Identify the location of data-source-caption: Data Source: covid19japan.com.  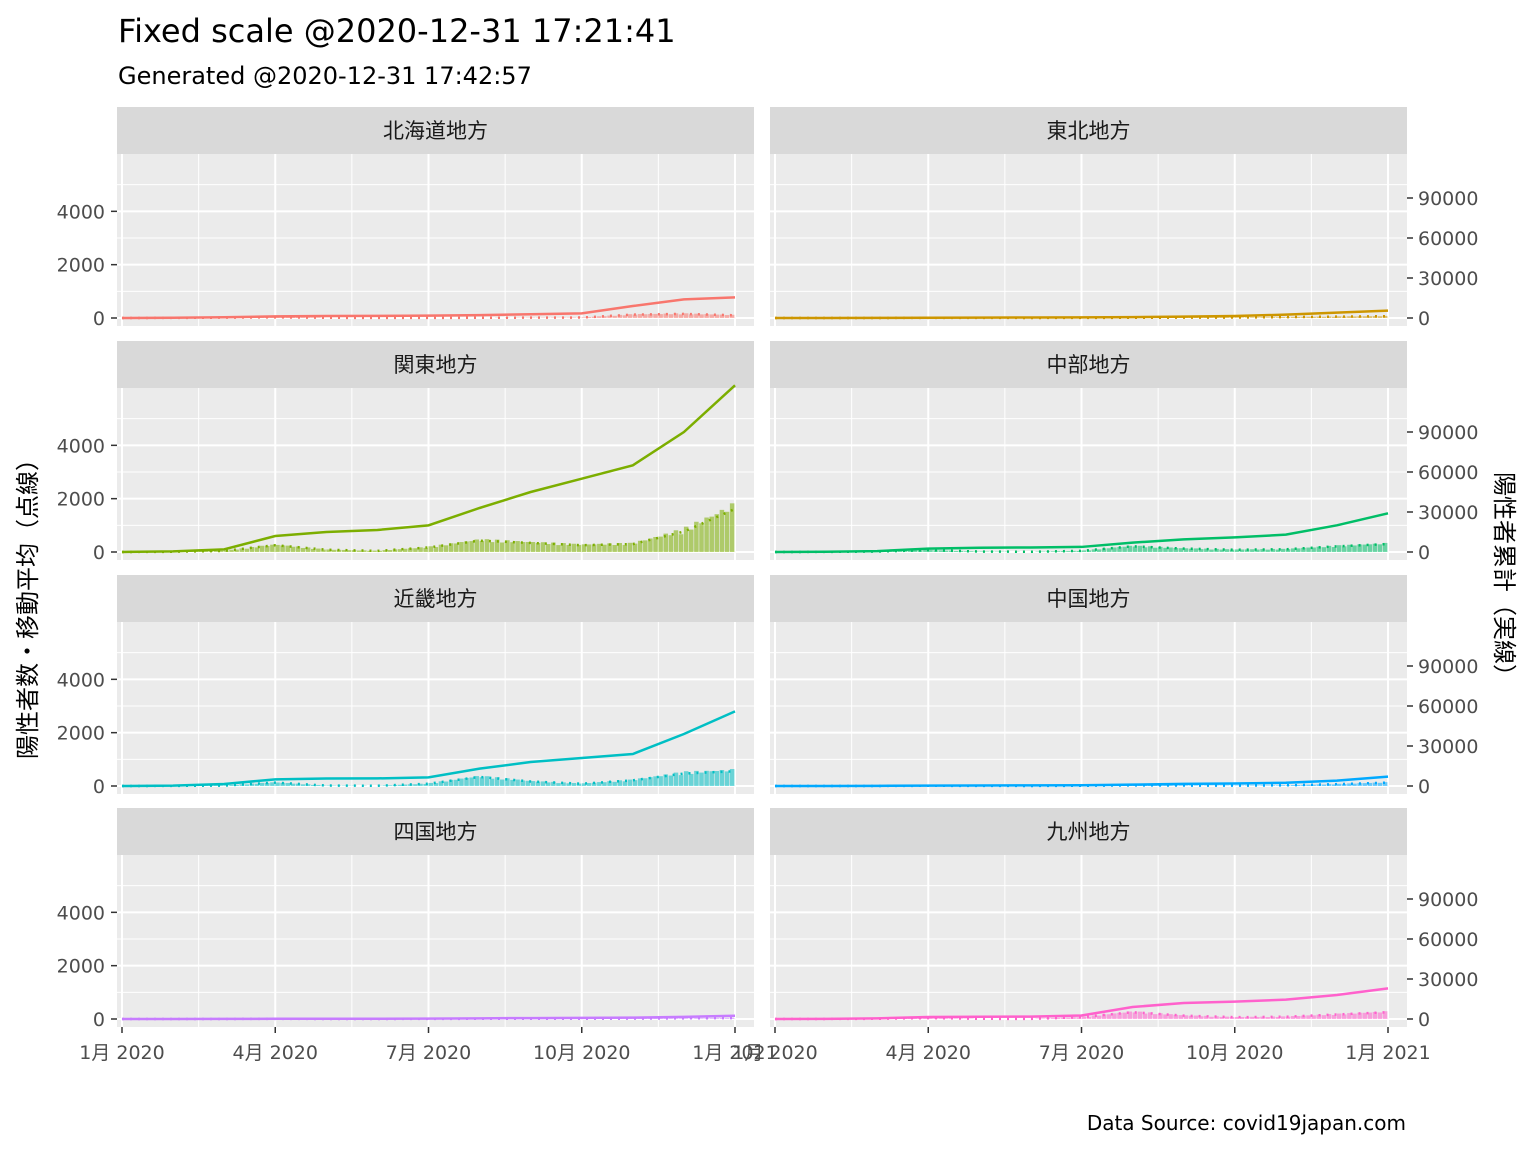
(1246, 1123).